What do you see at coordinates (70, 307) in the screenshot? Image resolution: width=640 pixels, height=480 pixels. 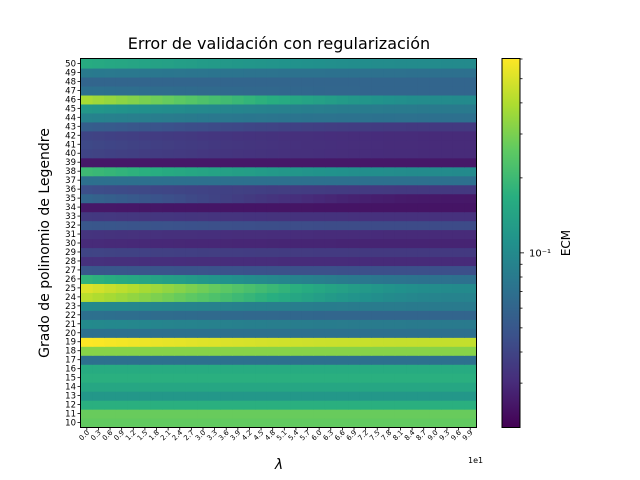 I see `y-tick-label: 23` at bounding box center [70, 307].